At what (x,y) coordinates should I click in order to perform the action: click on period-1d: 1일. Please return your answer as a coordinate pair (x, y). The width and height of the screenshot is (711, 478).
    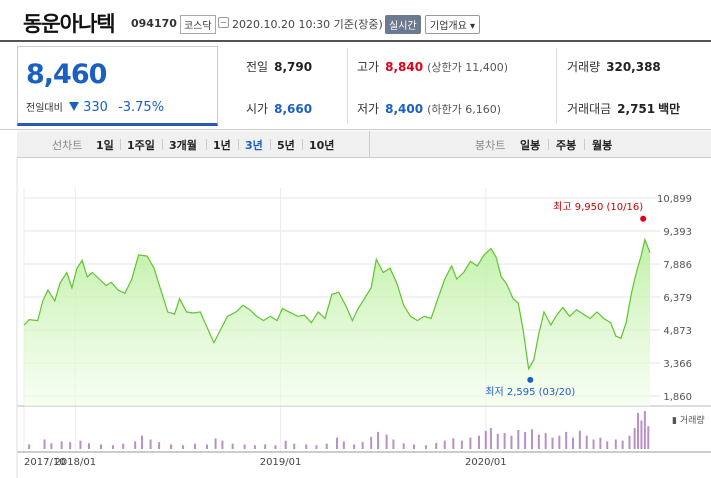
    Looking at the image, I should click on (105, 145).